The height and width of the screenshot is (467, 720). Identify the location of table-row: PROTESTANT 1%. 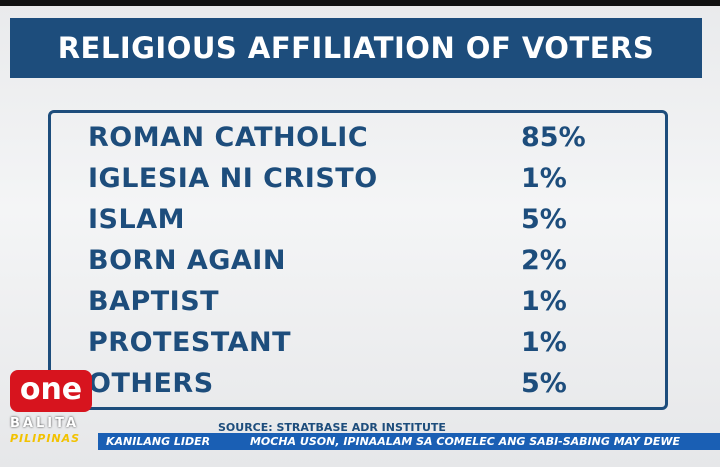
(358, 343).